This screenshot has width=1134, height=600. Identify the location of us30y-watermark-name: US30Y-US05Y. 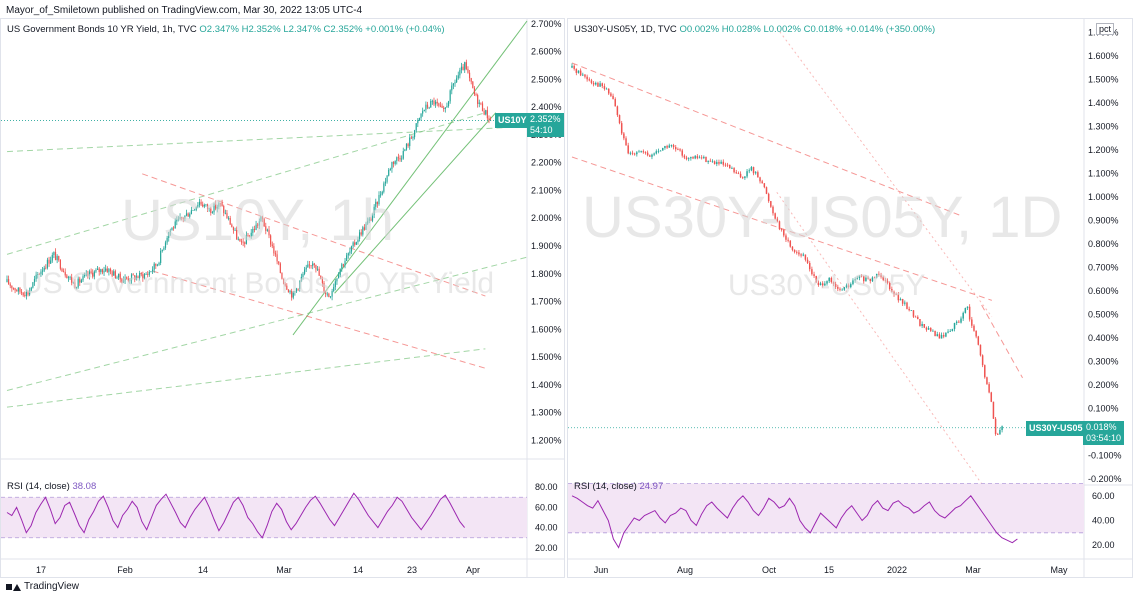
(827, 285).